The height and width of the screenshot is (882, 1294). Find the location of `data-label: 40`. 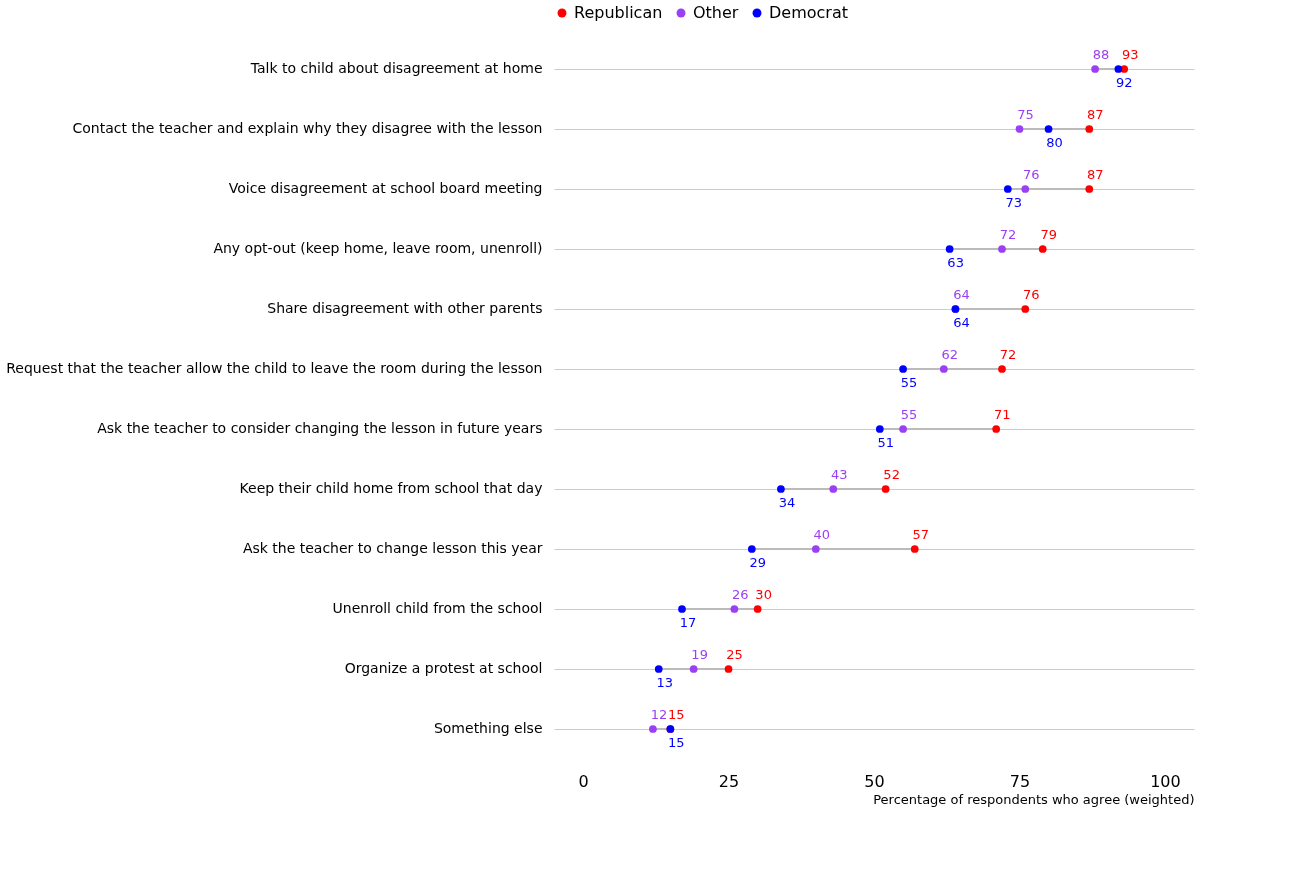

data-label: 40 is located at coordinates (822, 534).